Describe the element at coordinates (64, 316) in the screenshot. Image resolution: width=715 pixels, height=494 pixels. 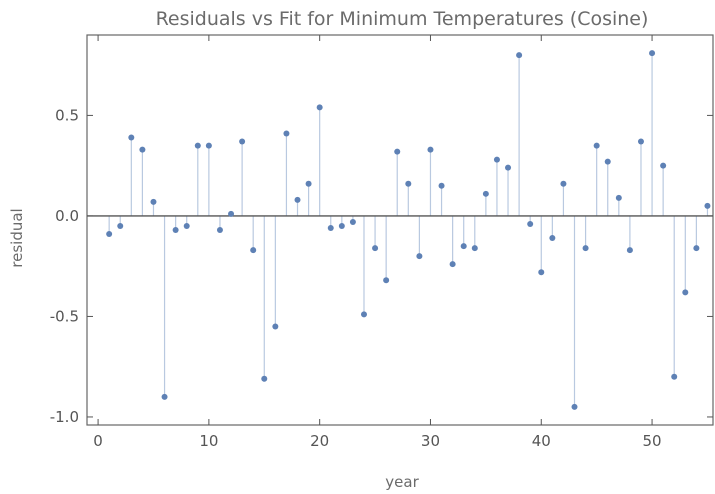
I see `y-tick-label: -0.5` at that location.